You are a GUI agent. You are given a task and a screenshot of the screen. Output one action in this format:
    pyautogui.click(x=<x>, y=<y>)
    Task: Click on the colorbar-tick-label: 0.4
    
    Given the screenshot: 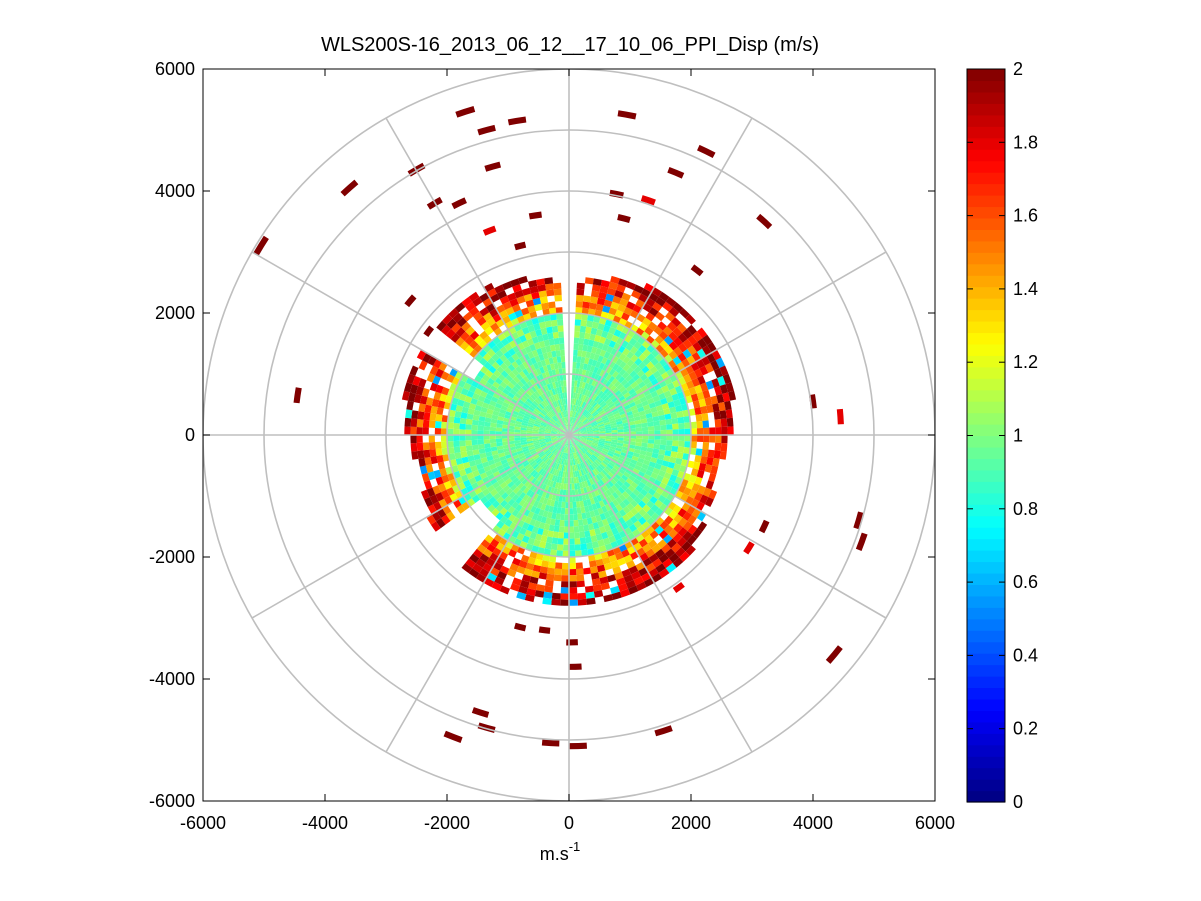 What is the action you would take?
    pyautogui.click(x=1025, y=655)
    